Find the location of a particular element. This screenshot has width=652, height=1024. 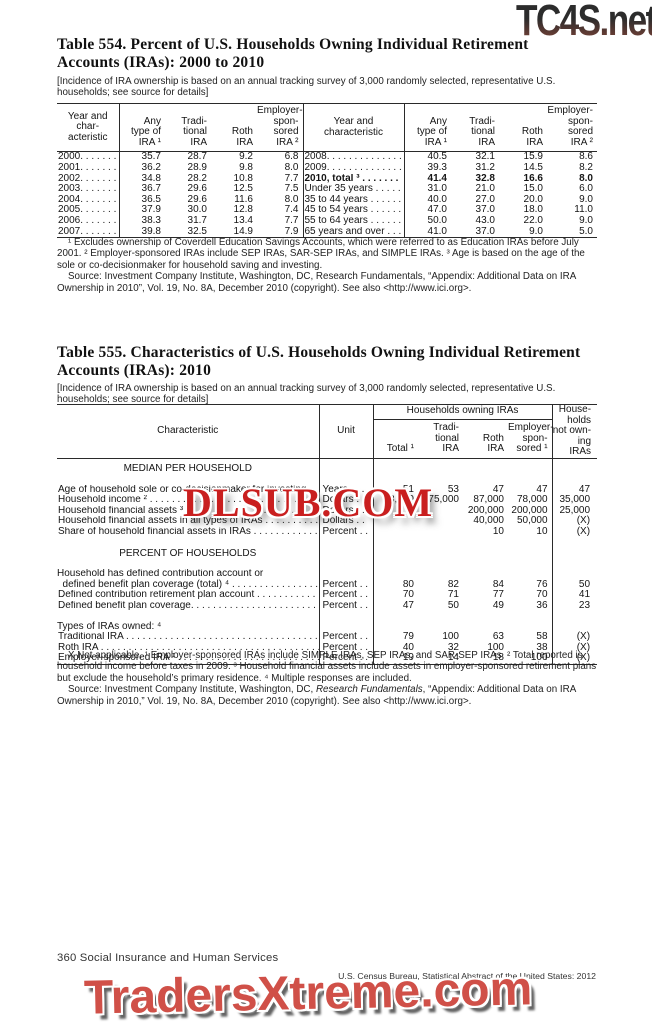

value-cell: 41.0 is located at coordinates (437, 231).